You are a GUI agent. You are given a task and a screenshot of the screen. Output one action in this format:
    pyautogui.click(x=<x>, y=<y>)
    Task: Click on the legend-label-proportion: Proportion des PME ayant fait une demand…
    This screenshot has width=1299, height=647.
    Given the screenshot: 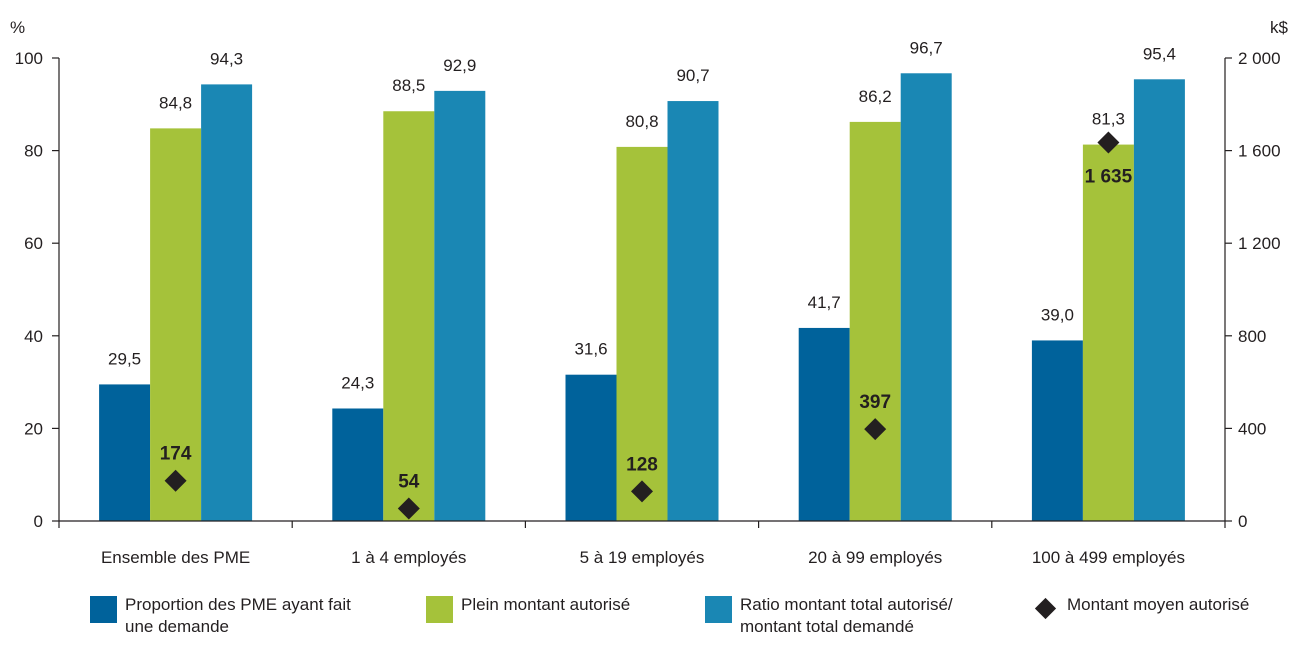 What is the action you would take?
    pyautogui.click(x=238, y=615)
    